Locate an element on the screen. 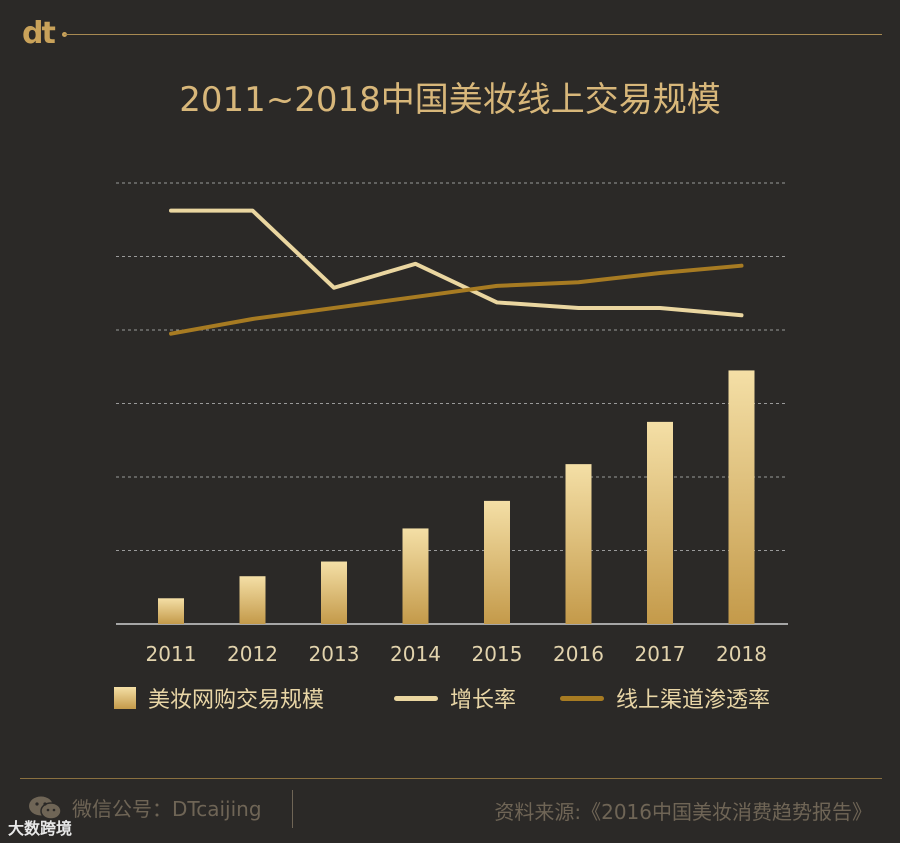 The height and width of the screenshot is (843, 900). legend-bar-swatch is located at coordinates (125, 698).